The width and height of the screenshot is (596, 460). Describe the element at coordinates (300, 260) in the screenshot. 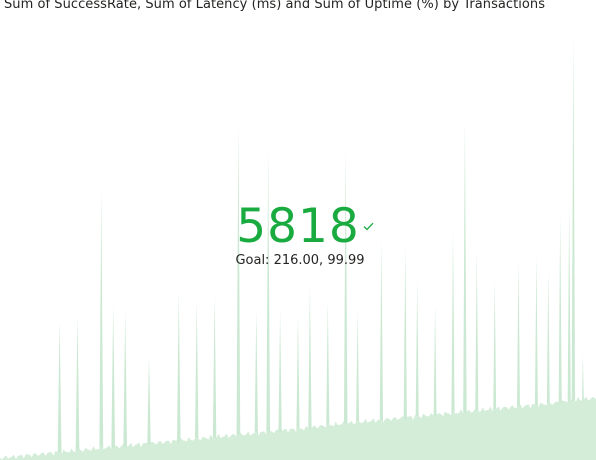

I see `kpi-goal: Goal: 216.00, 99.99` at that location.